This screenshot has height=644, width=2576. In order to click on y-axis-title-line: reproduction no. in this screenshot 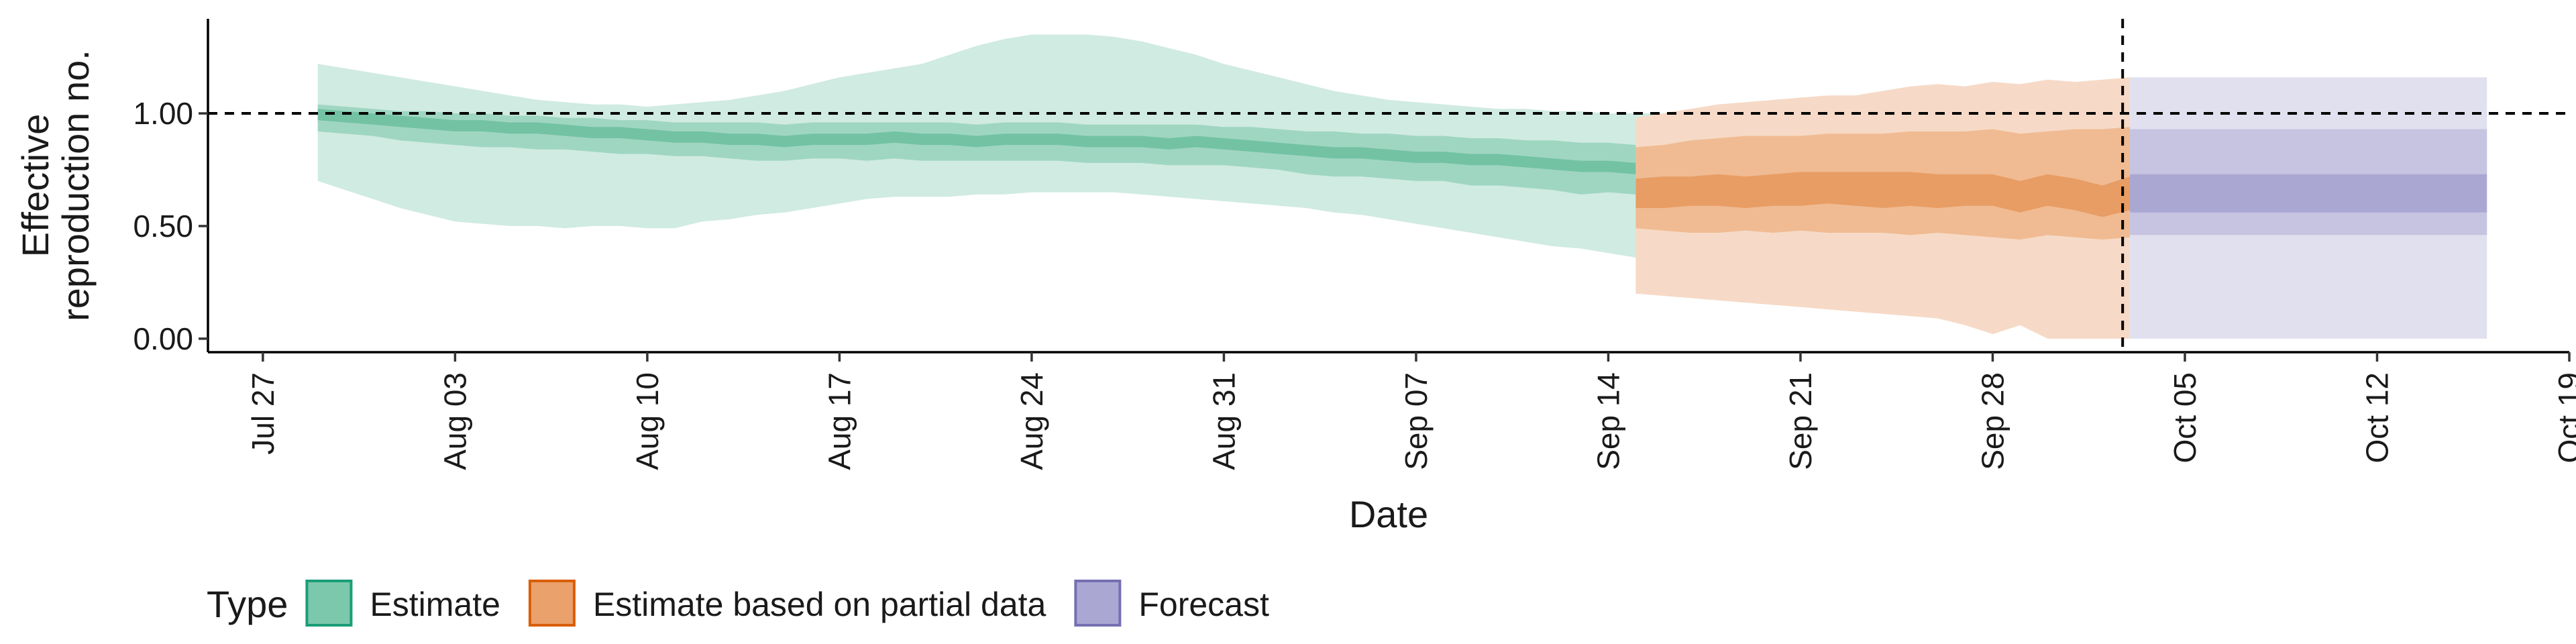, I will do `click(75, 185)`.